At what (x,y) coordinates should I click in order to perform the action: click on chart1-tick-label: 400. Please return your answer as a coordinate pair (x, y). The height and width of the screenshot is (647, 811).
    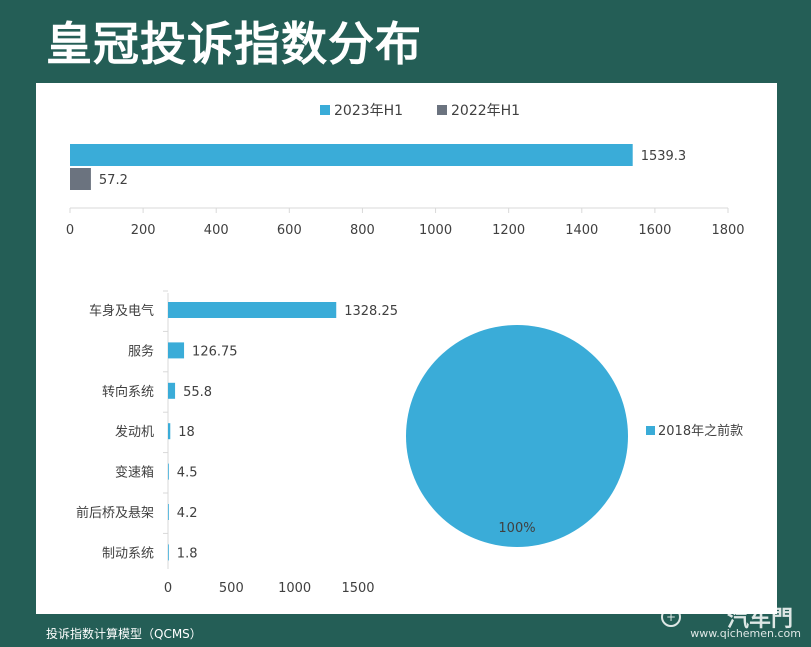
    Looking at the image, I should click on (216, 230).